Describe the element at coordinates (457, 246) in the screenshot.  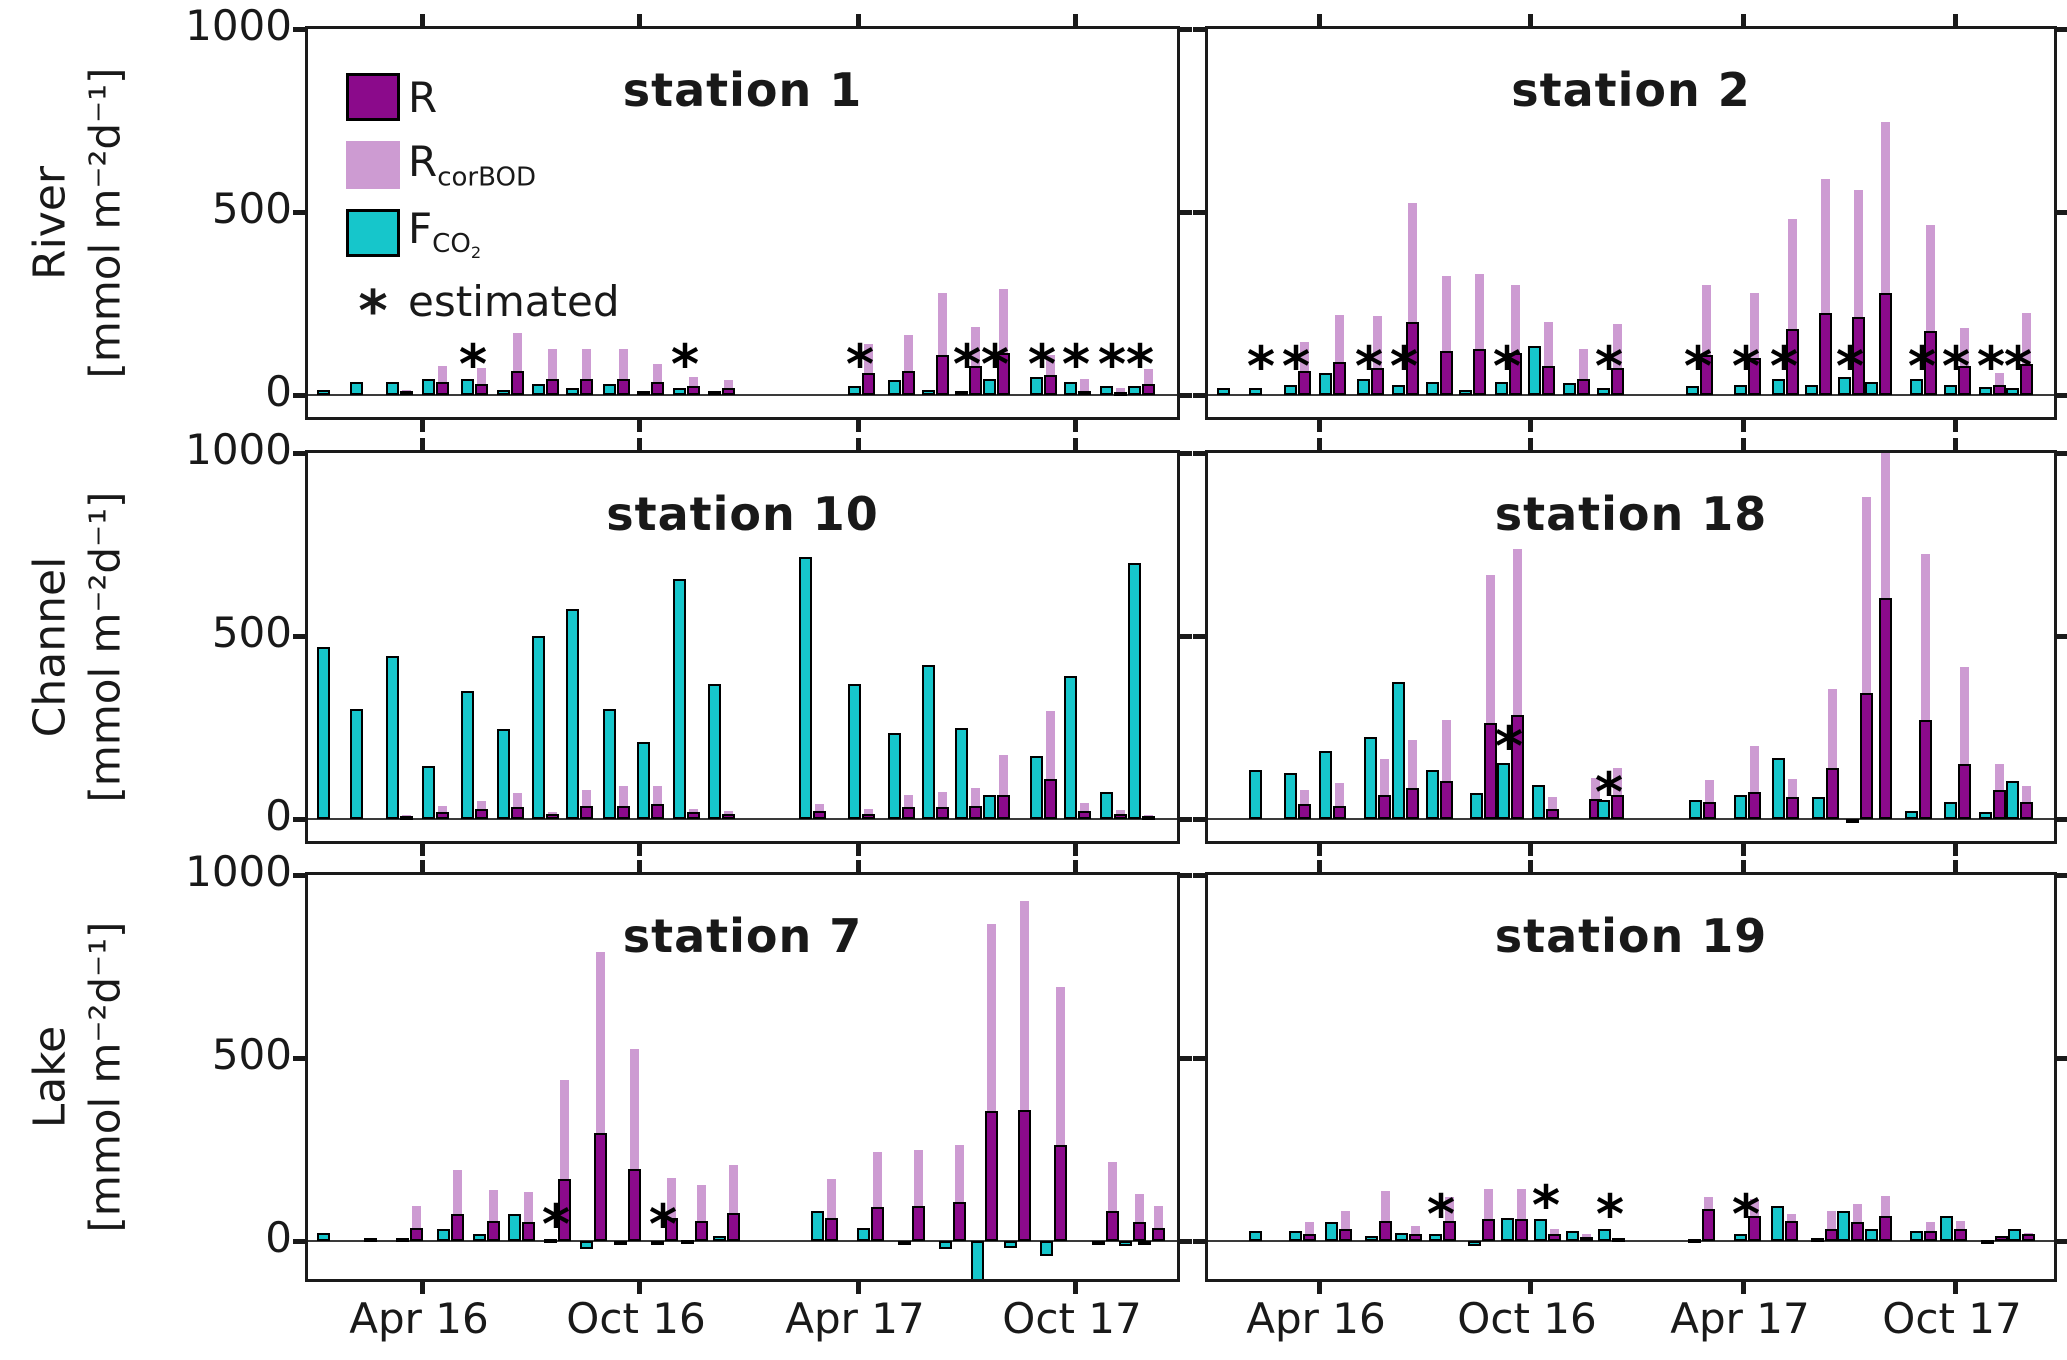
I see `fco2-sub: CO2` at that location.